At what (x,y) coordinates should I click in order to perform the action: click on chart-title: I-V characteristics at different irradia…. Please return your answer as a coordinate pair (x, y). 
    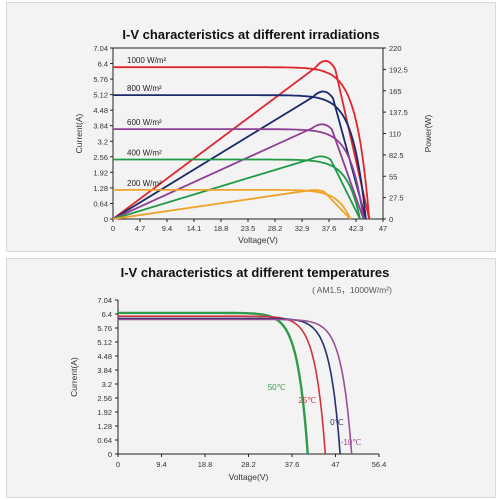
    Looking at the image, I should click on (250, 34).